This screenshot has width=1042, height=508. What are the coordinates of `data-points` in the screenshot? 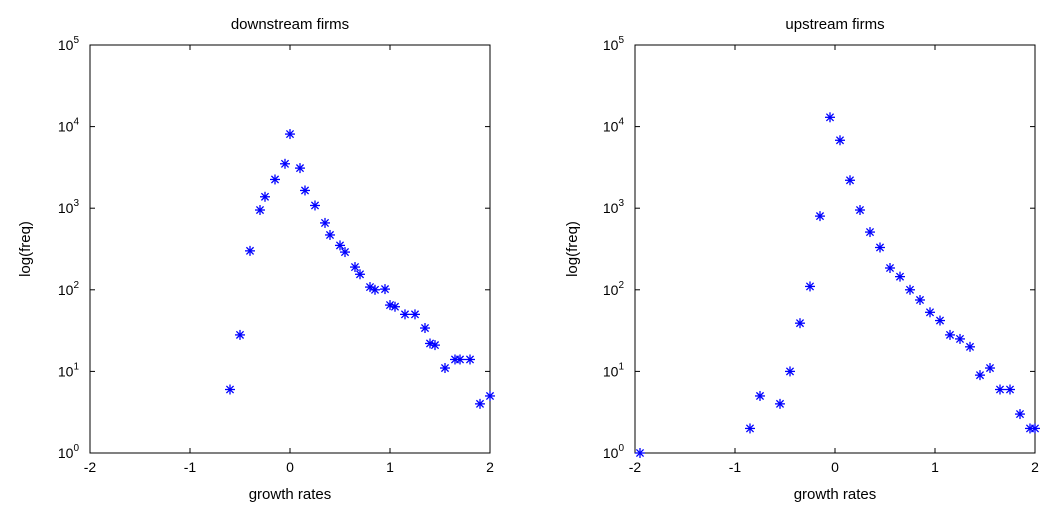 It's located at (360, 269).